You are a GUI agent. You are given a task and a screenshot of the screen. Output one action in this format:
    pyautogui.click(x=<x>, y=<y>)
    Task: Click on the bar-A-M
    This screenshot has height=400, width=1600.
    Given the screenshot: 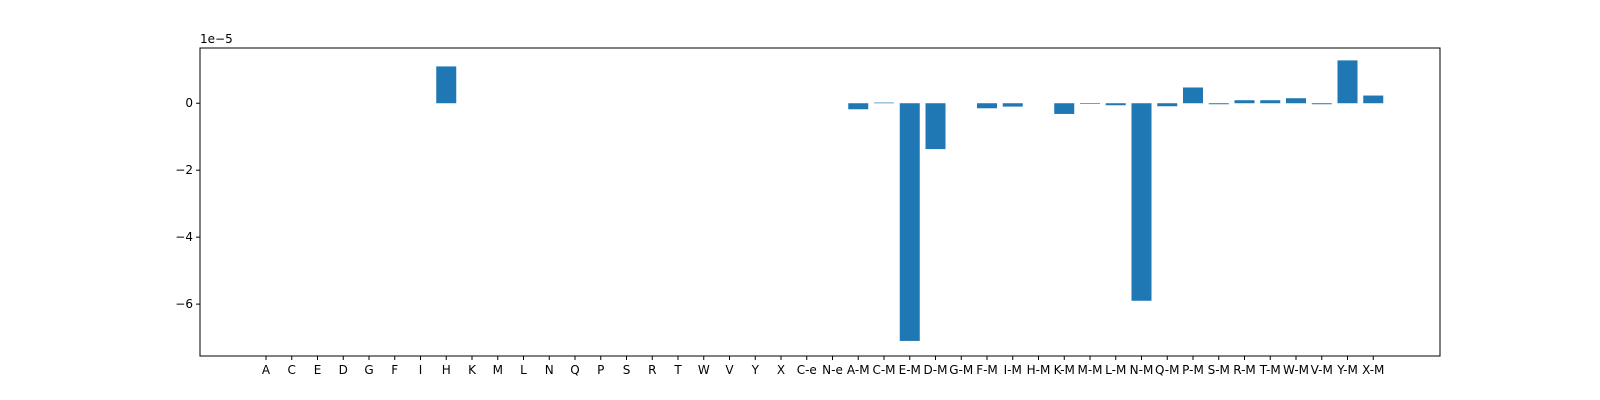 What is the action you would take?
    pyautogui.click(x=858, y=106)
    